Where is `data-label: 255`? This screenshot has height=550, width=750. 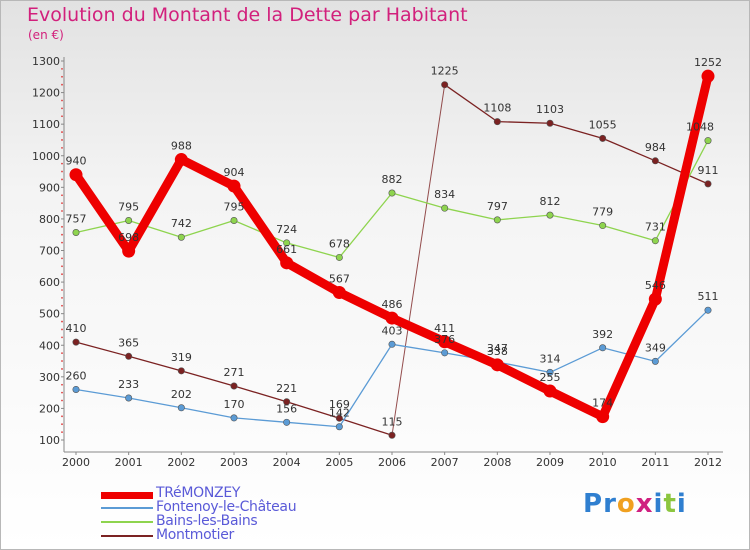
data-label: 255 is located at coordinates (550, 377).